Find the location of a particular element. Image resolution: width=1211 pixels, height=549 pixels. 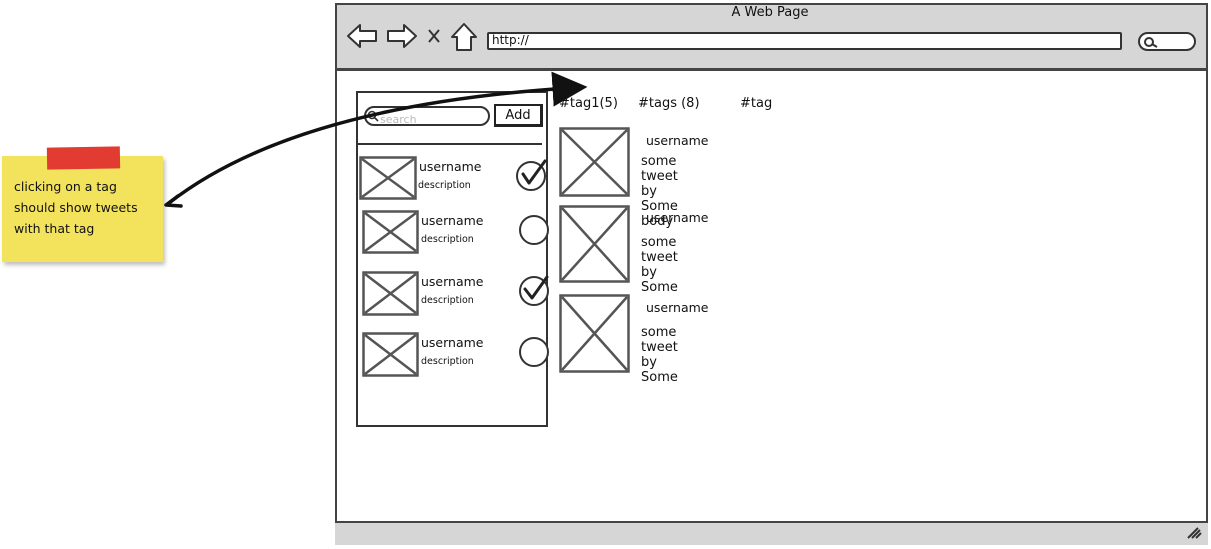

add-button: Add is located at coordinates (518, 115).